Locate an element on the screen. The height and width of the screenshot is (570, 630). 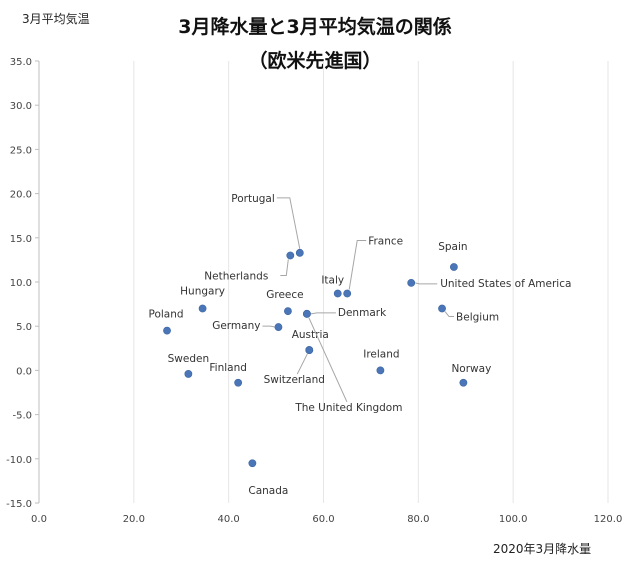
leader-line-portugal is located at coordinates (288, 223).